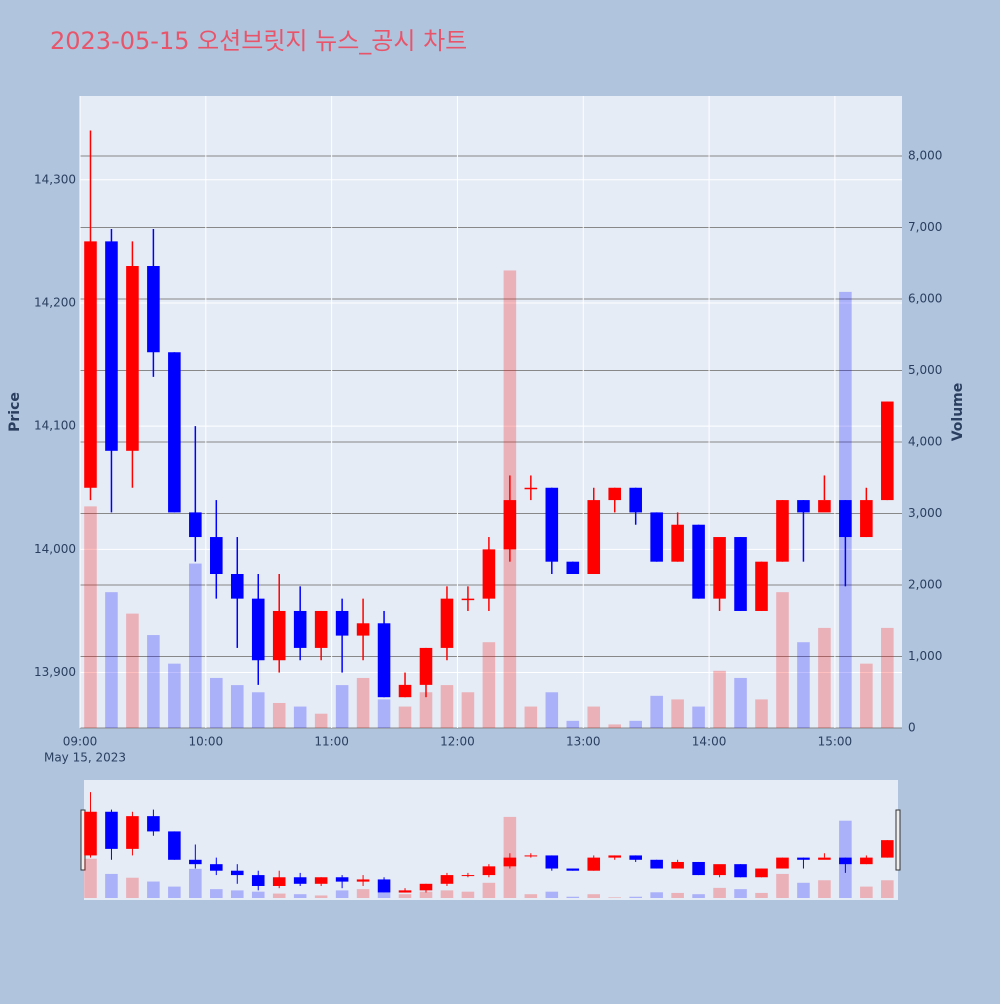 The width and height of the screenshot is (1000, 1004). I want to click on x-date-label: May 15, 2023, so click(85, 758).